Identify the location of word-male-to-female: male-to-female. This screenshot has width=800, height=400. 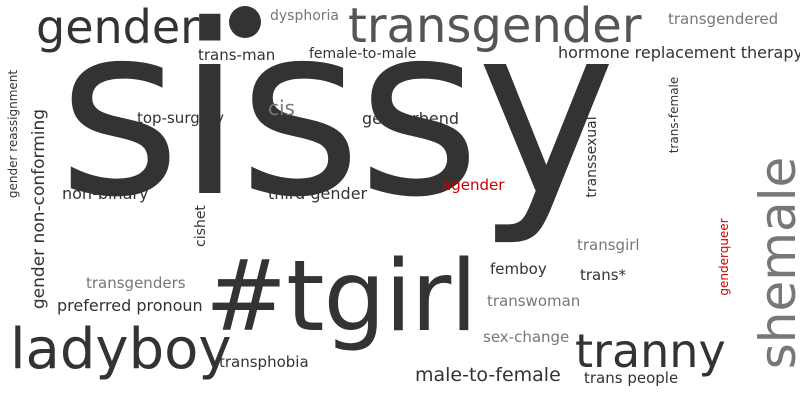
(488, 375).